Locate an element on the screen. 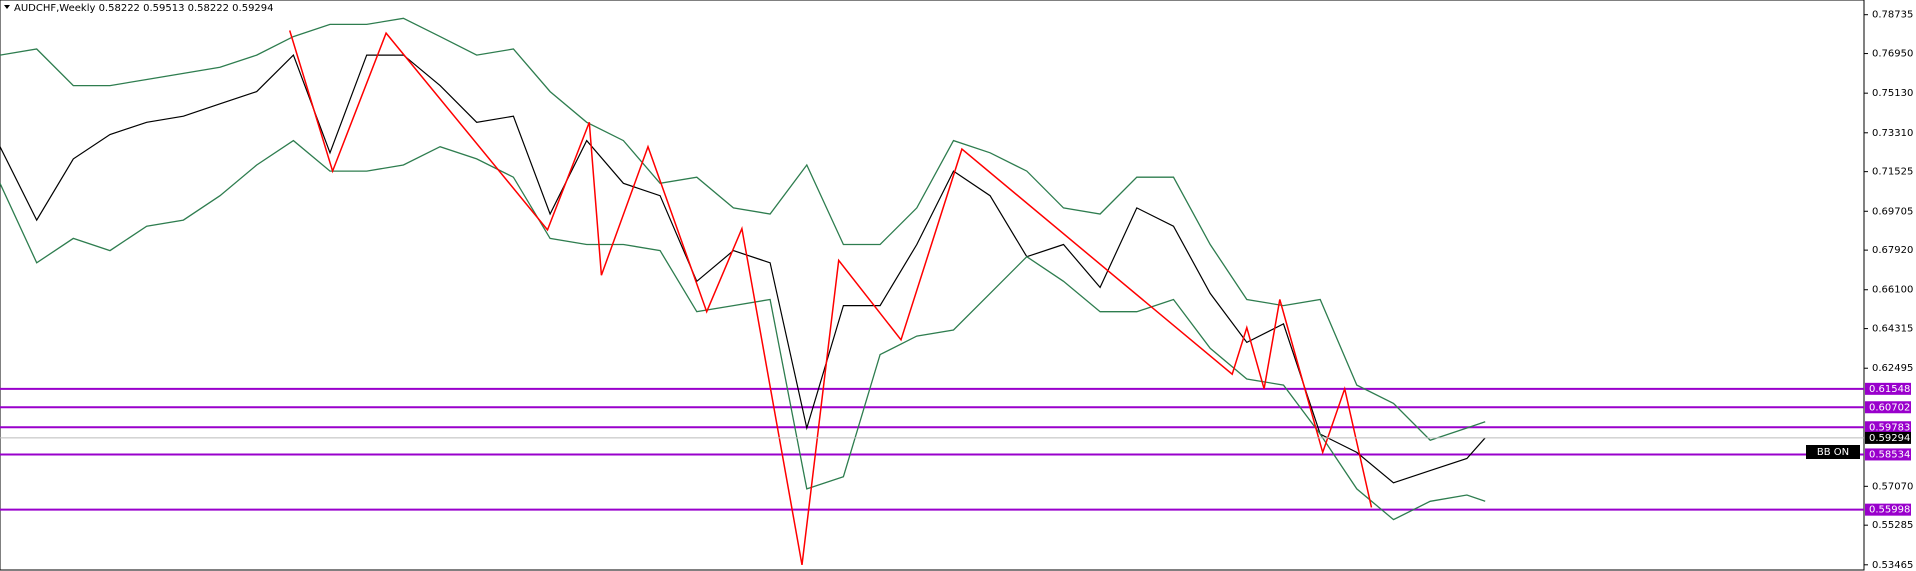 This screenshot has width=1916, height=571. level-label: 0.58534 is located at coordinates (1889, 454).